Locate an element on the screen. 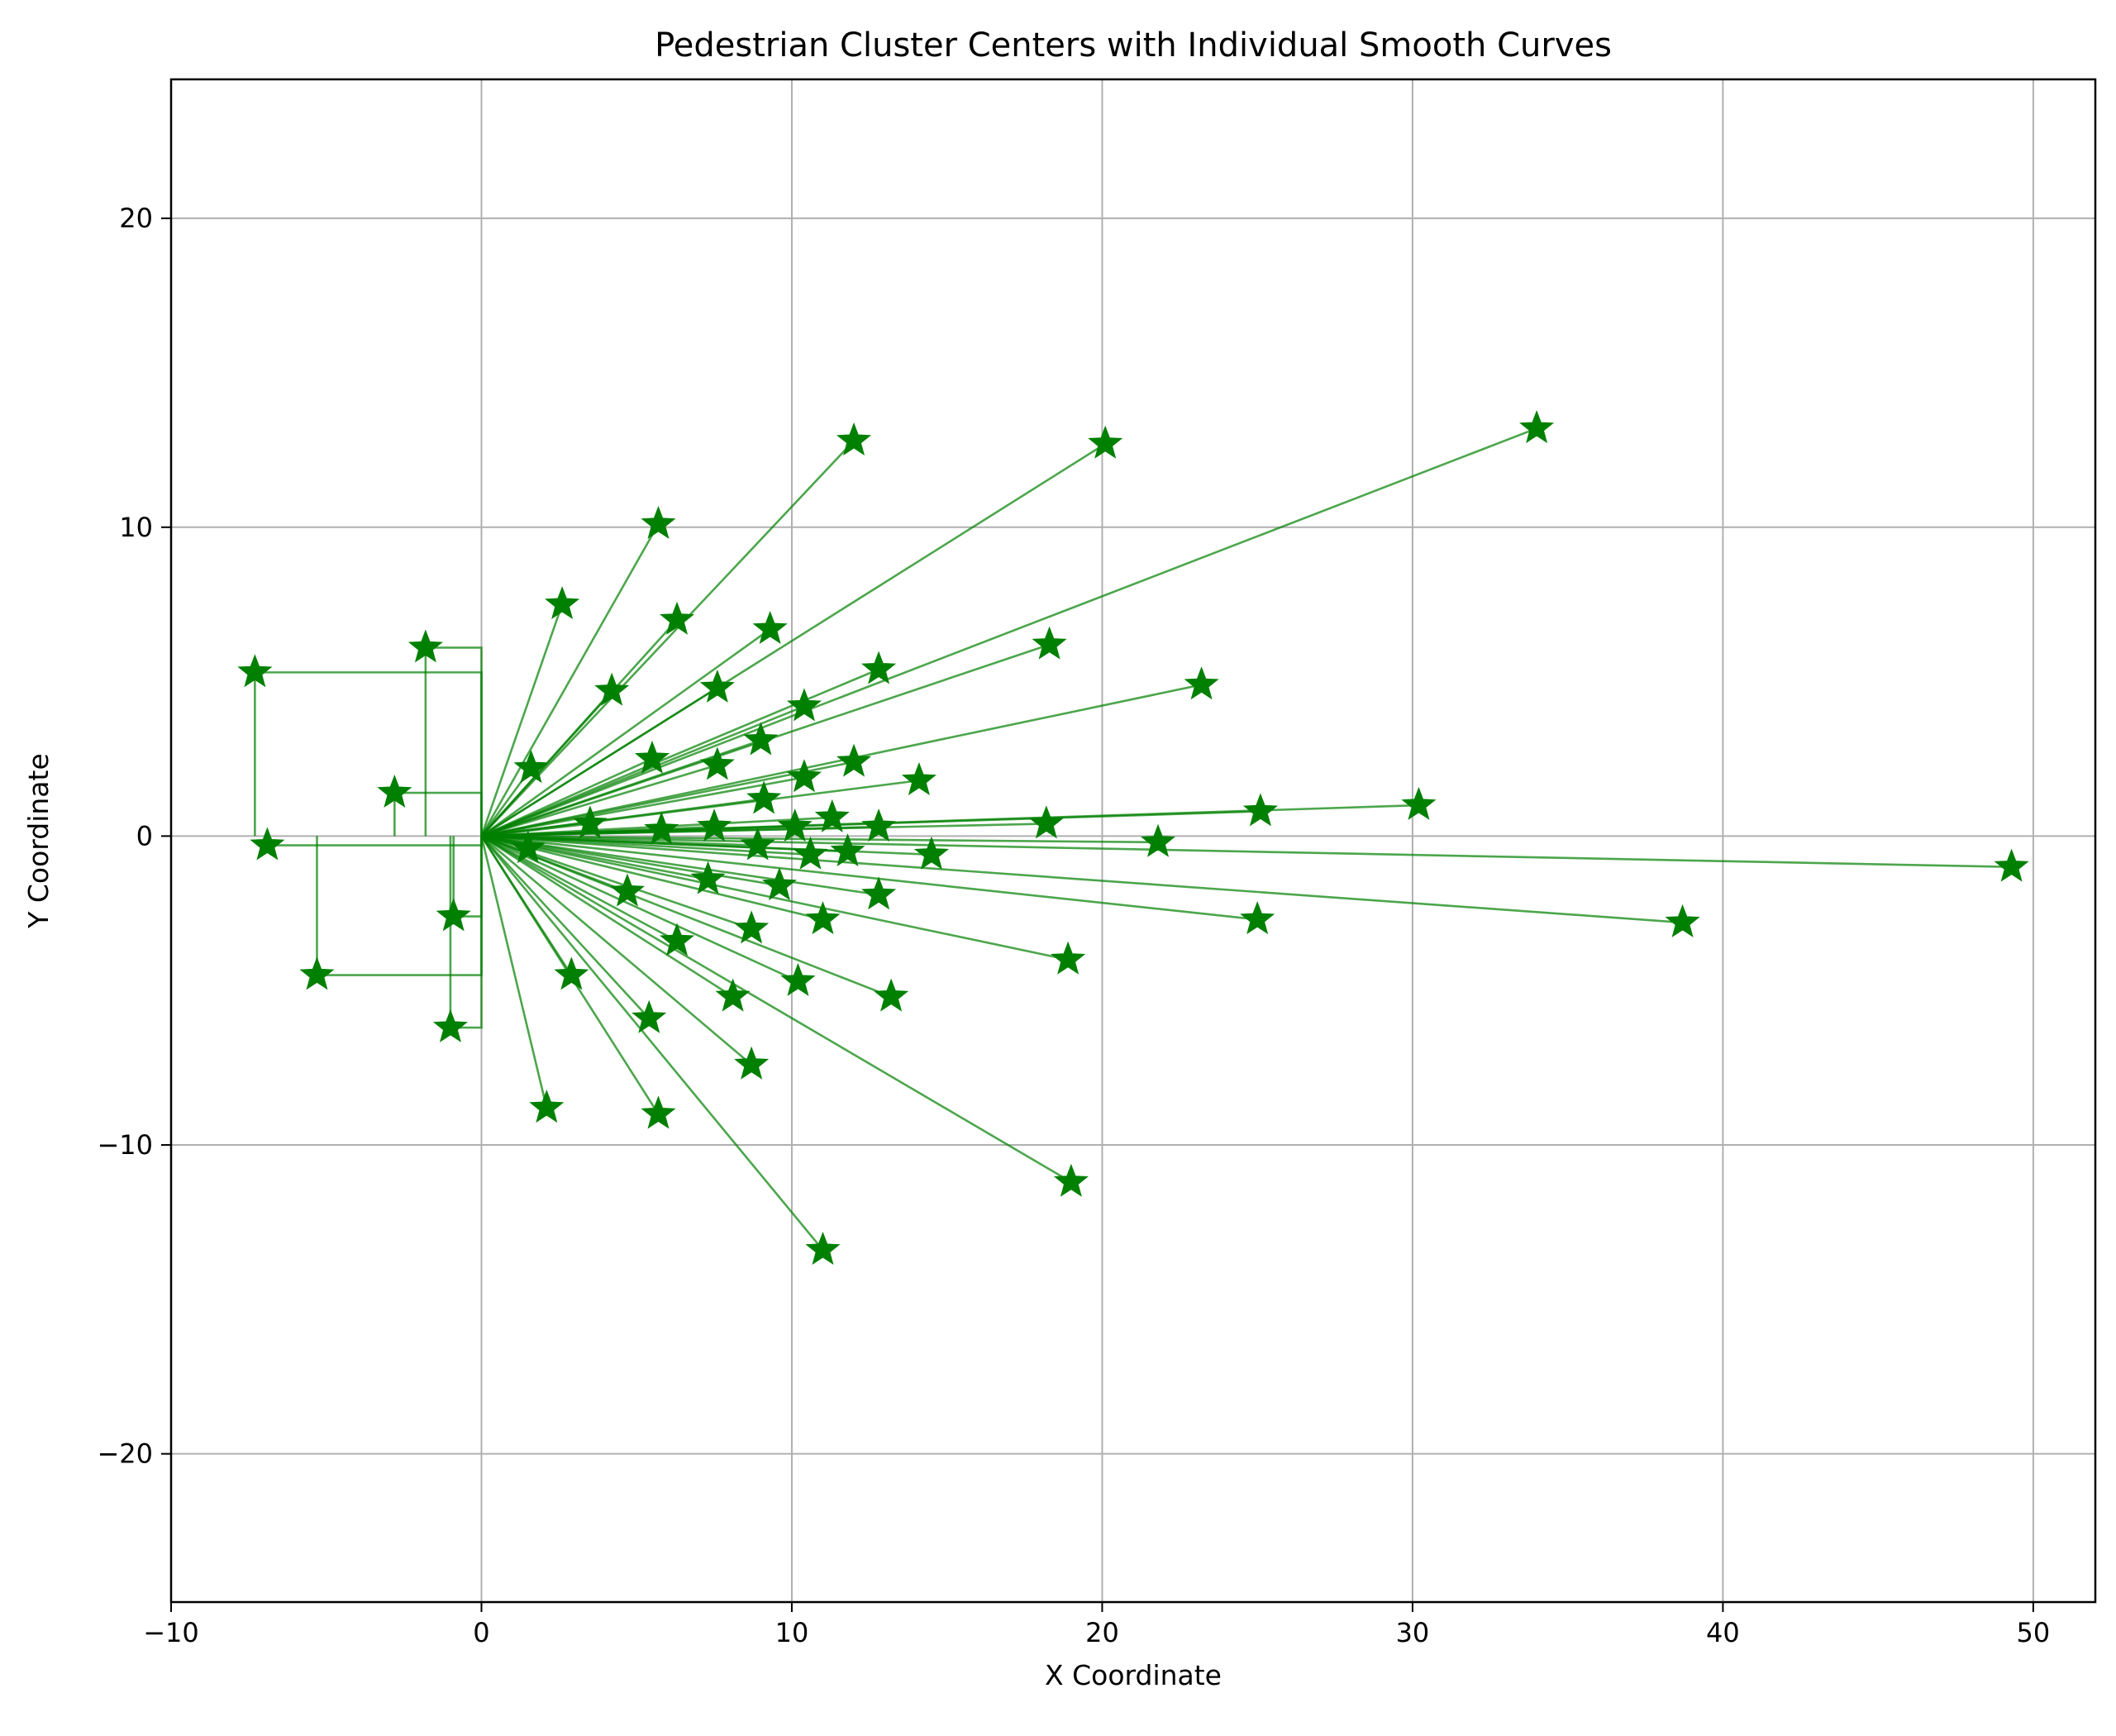 This screenshot has height=1736, width=2116. y-tick-label: −10 is located at coordinates (125, 1145).